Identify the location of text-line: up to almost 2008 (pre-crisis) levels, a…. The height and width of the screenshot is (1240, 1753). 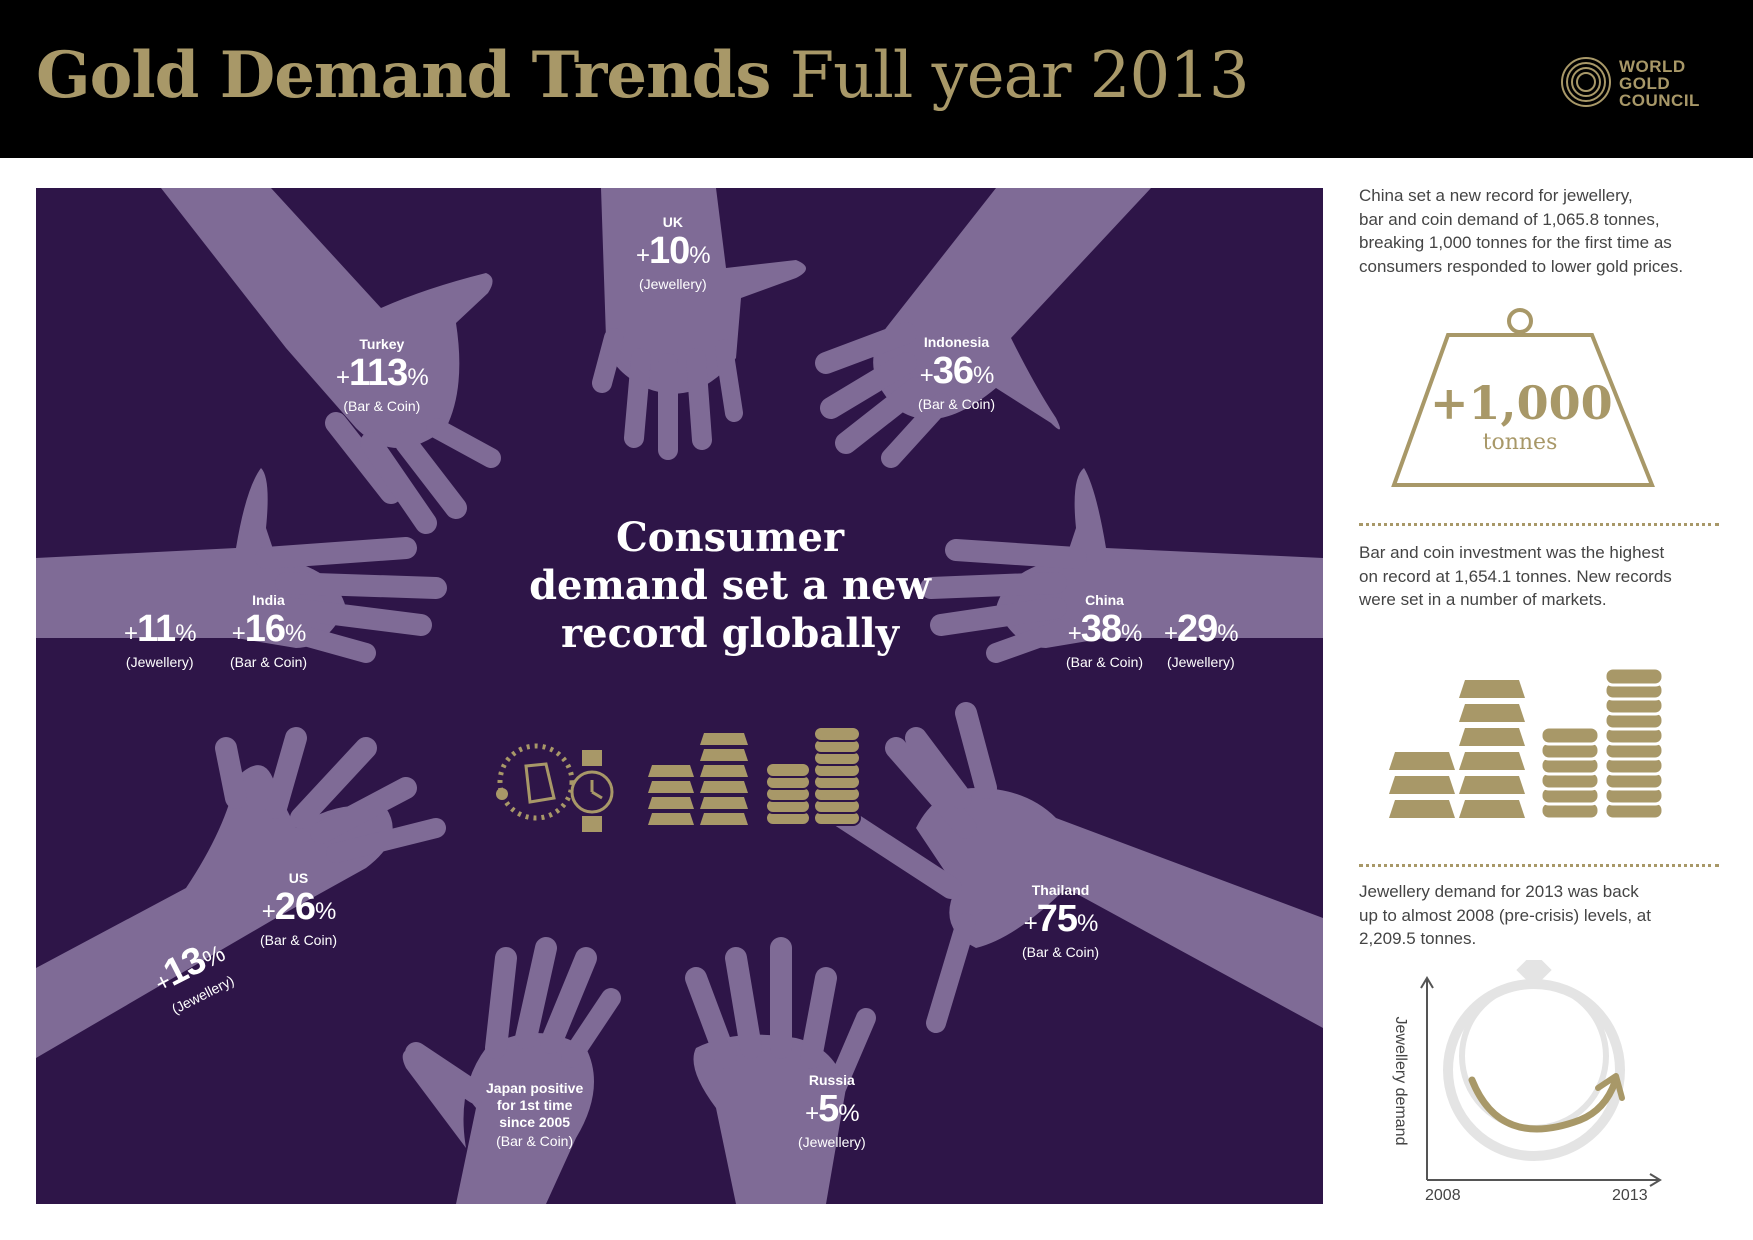
(1505, 915).